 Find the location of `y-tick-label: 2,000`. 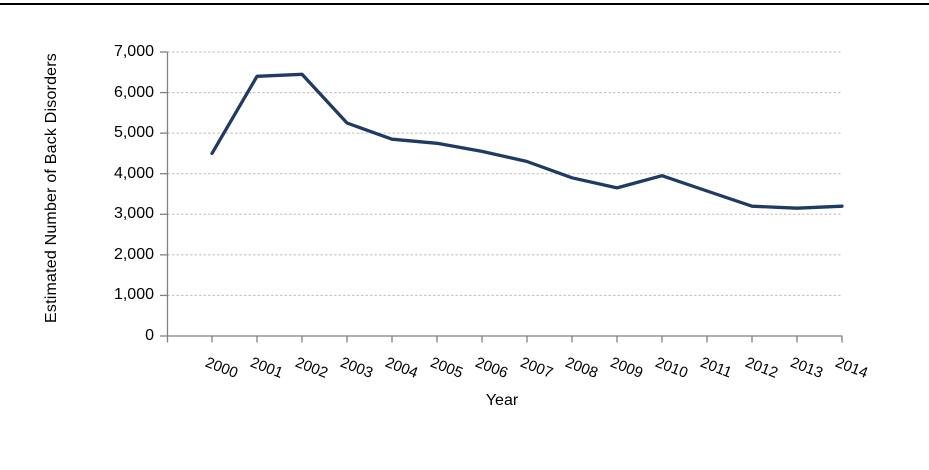

y-tick-label: 2,000 is located at coordinates (133, 254).